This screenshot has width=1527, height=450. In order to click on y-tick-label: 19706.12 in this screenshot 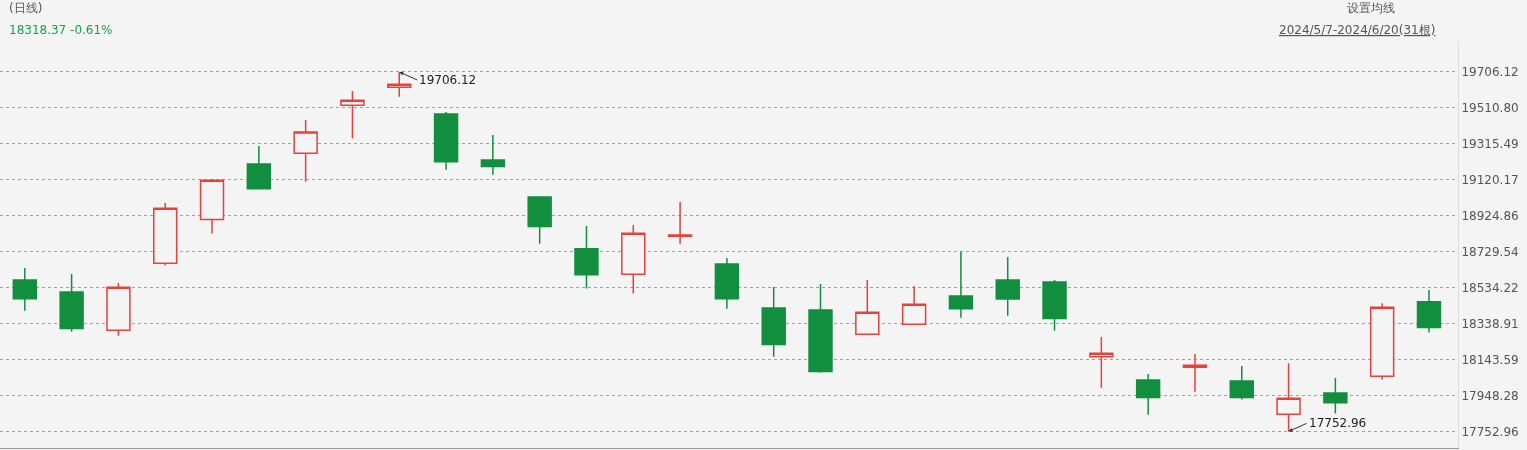, I will do `click(1490, 72)`.